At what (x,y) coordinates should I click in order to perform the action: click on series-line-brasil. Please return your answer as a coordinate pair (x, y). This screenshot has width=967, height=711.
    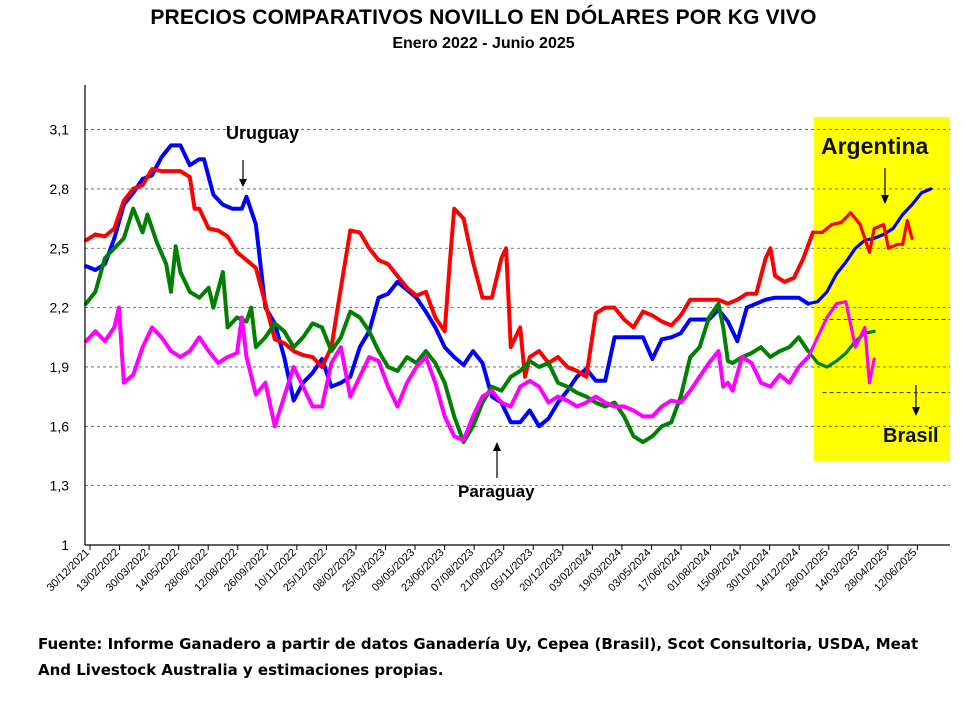
    Looking at the image, I should click on (447, 374).